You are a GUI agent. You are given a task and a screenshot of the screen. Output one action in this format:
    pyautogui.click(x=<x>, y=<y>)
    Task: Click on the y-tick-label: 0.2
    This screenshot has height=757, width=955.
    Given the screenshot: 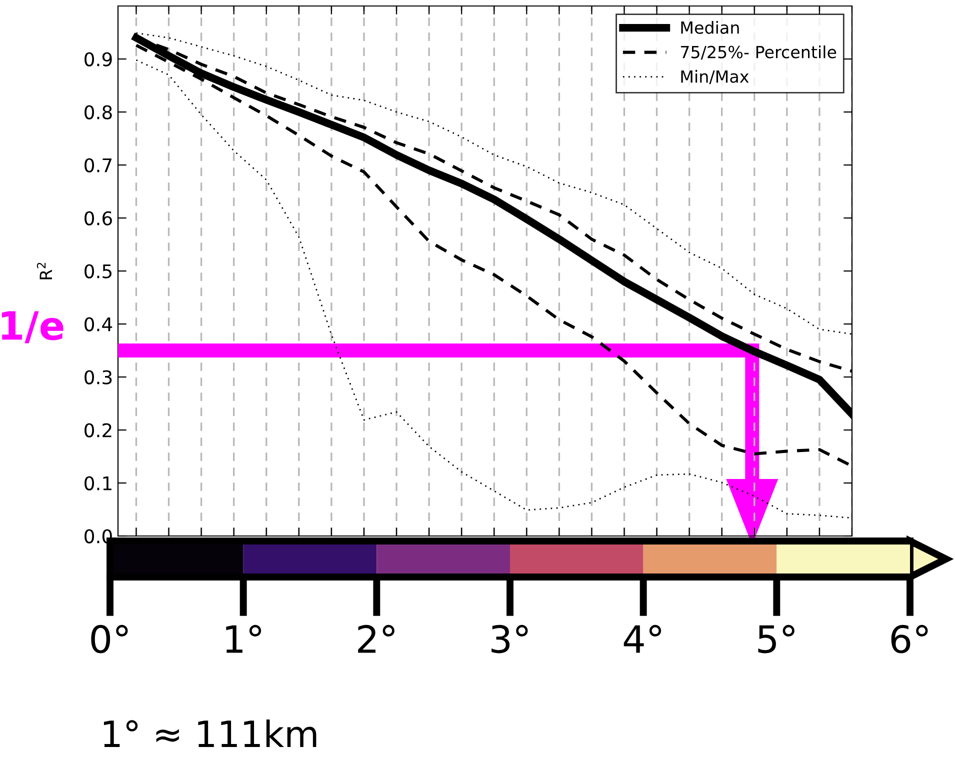 What is the action you would take?
    pyautogui.click(x=98, y=430)
    